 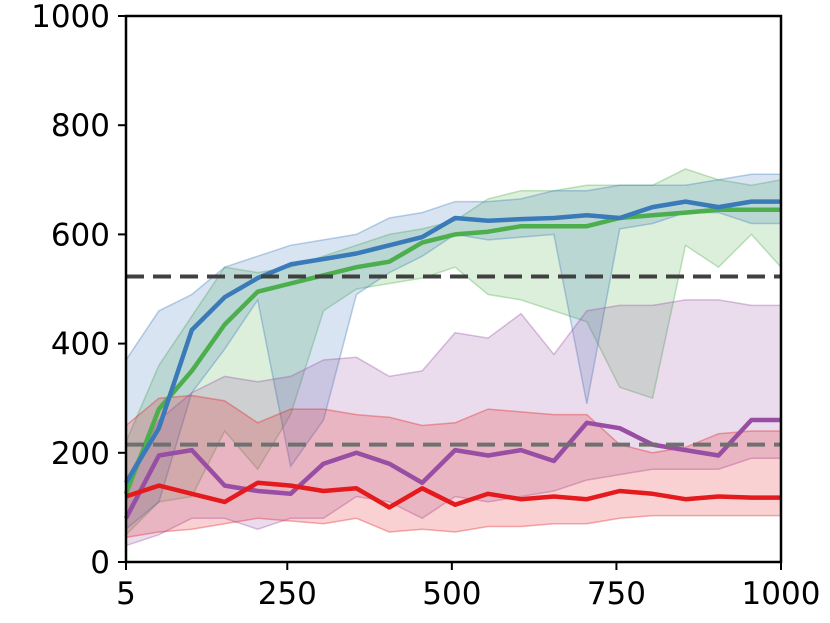 I want to click on y-tick-label: 200, so click(x=80, y=454).